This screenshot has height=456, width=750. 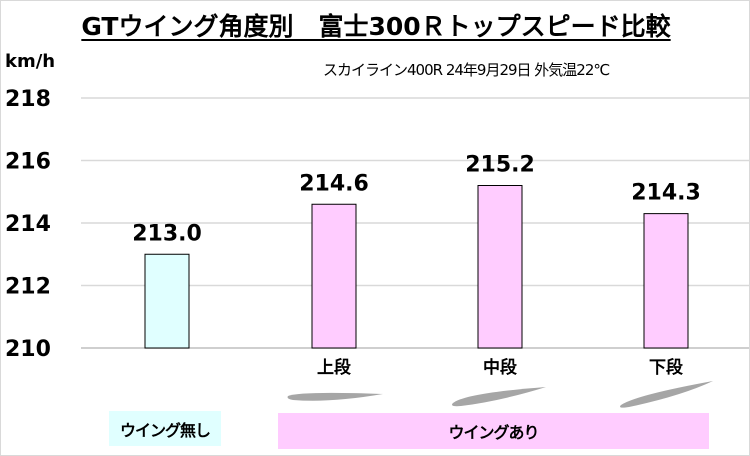 What do you see at coordinates (666, 367) in the screenshot?
I see `x-tick-label: 下段` at bounding box center [666, 367].